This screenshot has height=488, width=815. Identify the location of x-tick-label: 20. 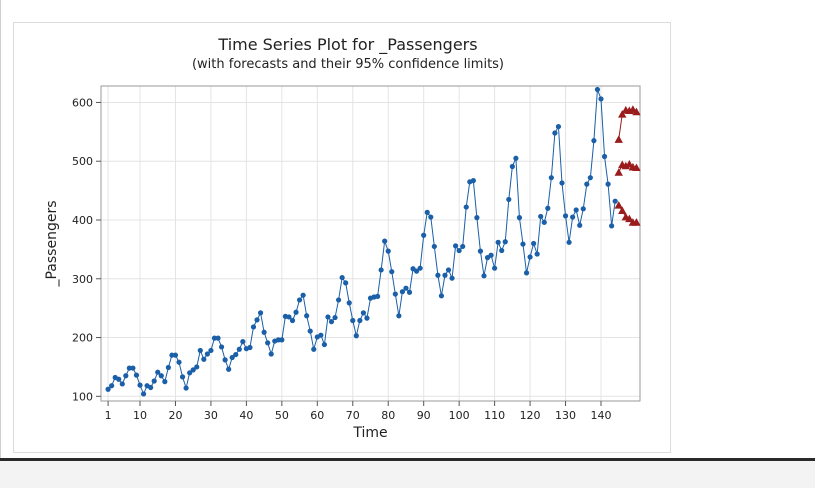
(175, 415).